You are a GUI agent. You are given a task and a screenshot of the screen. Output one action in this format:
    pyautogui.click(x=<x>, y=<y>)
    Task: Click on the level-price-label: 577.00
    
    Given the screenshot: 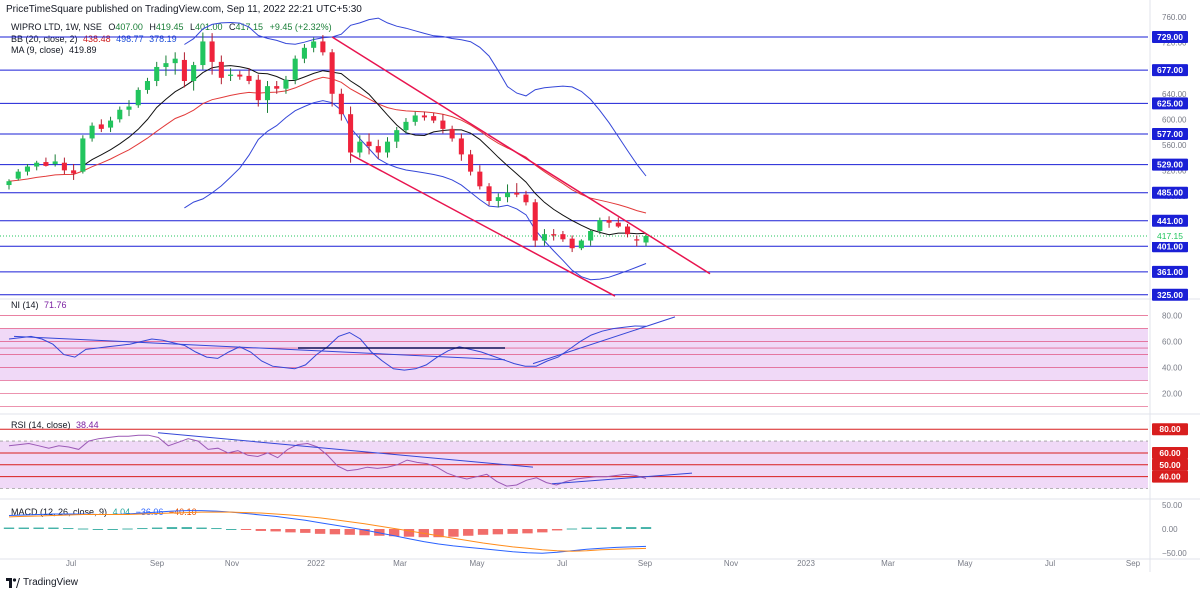 What is the action you would take?
    pyautogui.click(x=1170, y=134)
    